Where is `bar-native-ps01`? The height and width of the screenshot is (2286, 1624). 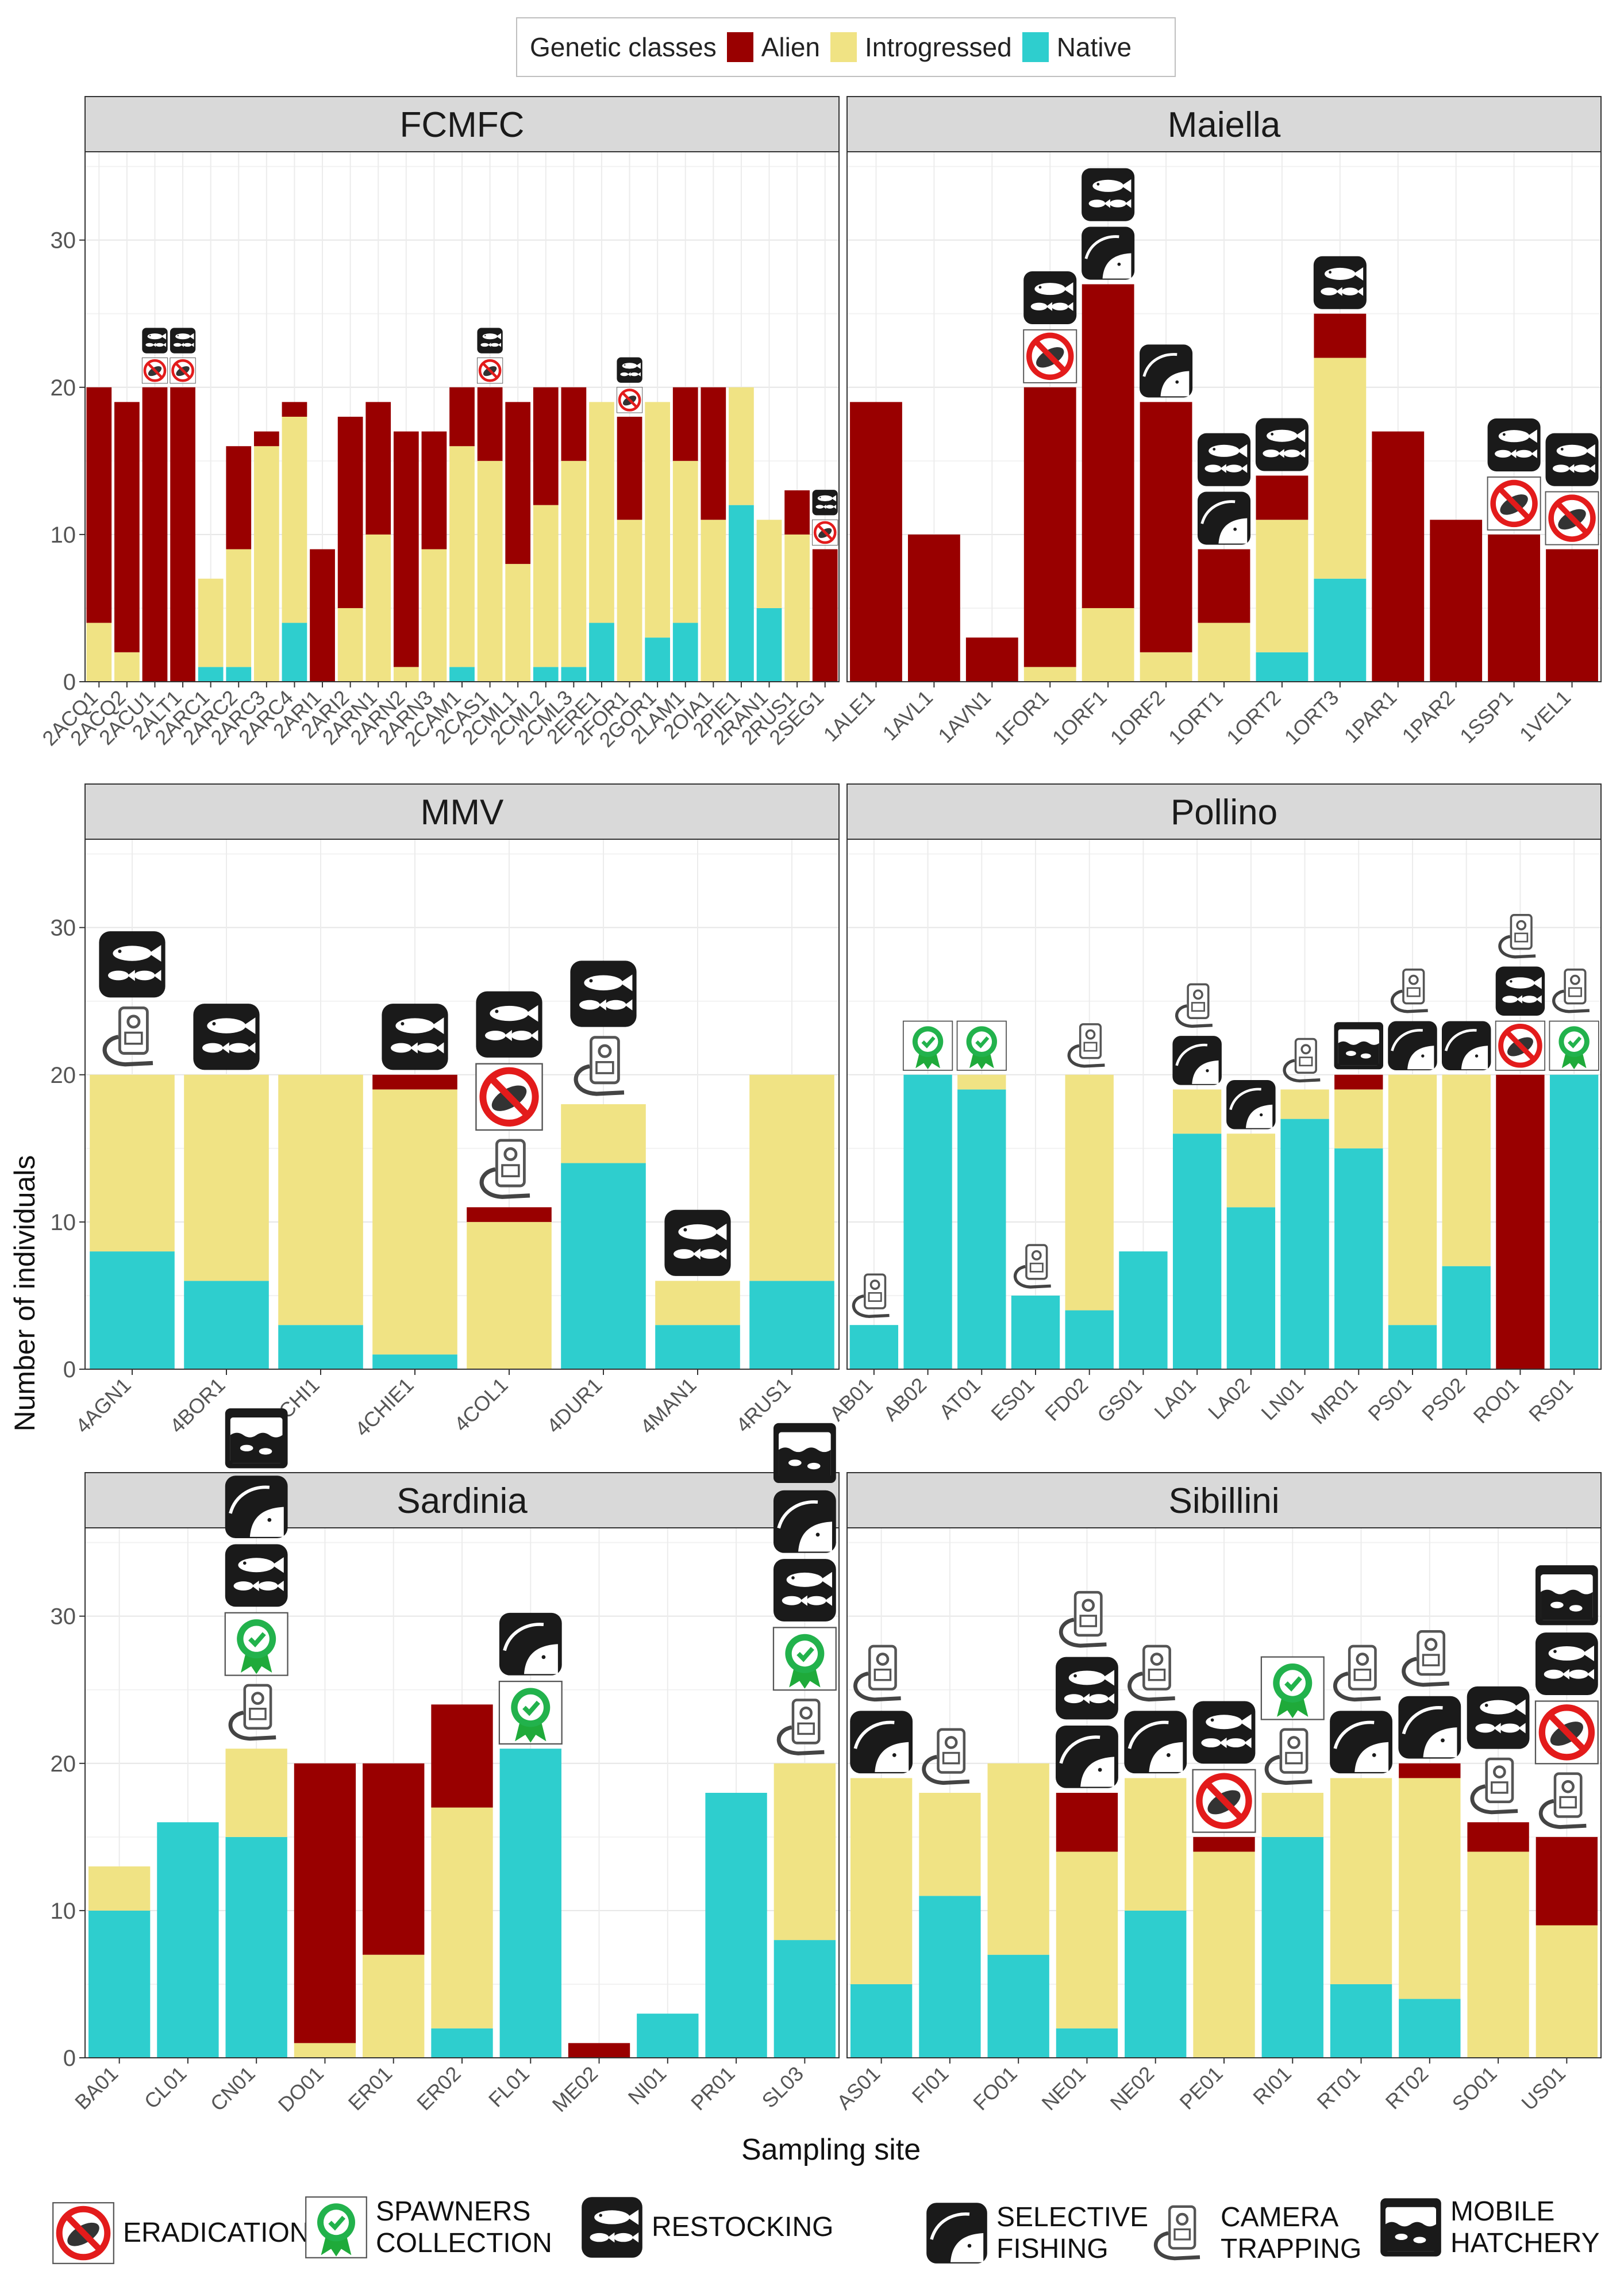
bar-native-ps01 is located at coordinates (1412, 1347).